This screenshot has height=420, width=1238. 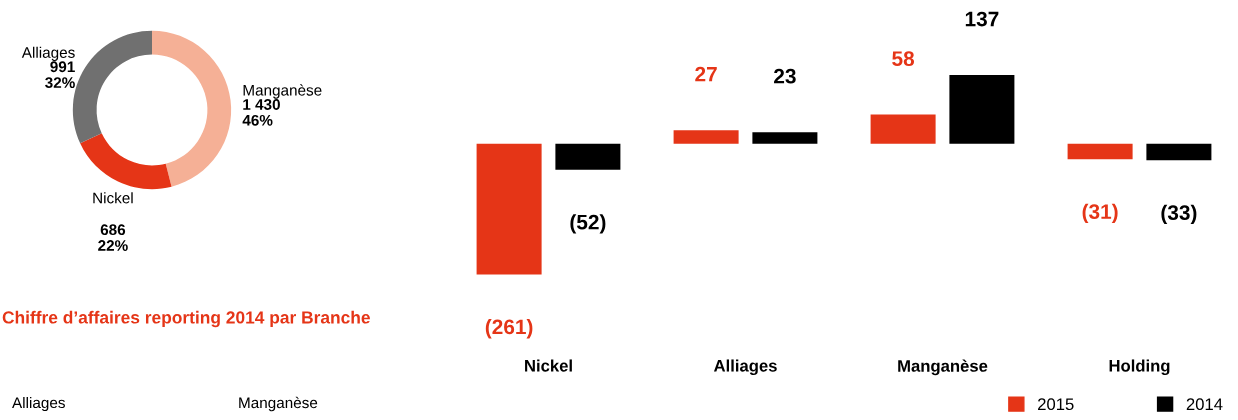 I want to click on text: Alliages, so click(x=38, y=404).